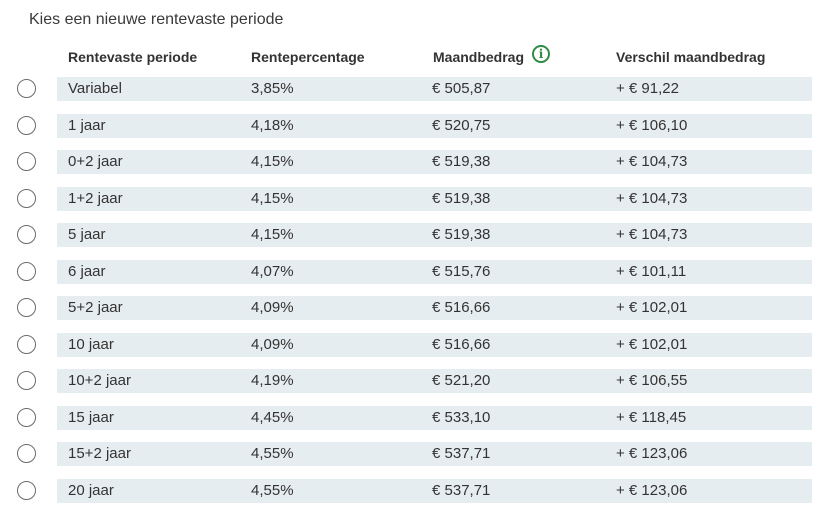 The image size is (821, 508). I want to click on cell-maandbedrag: € 520,75, so click(461, 125).